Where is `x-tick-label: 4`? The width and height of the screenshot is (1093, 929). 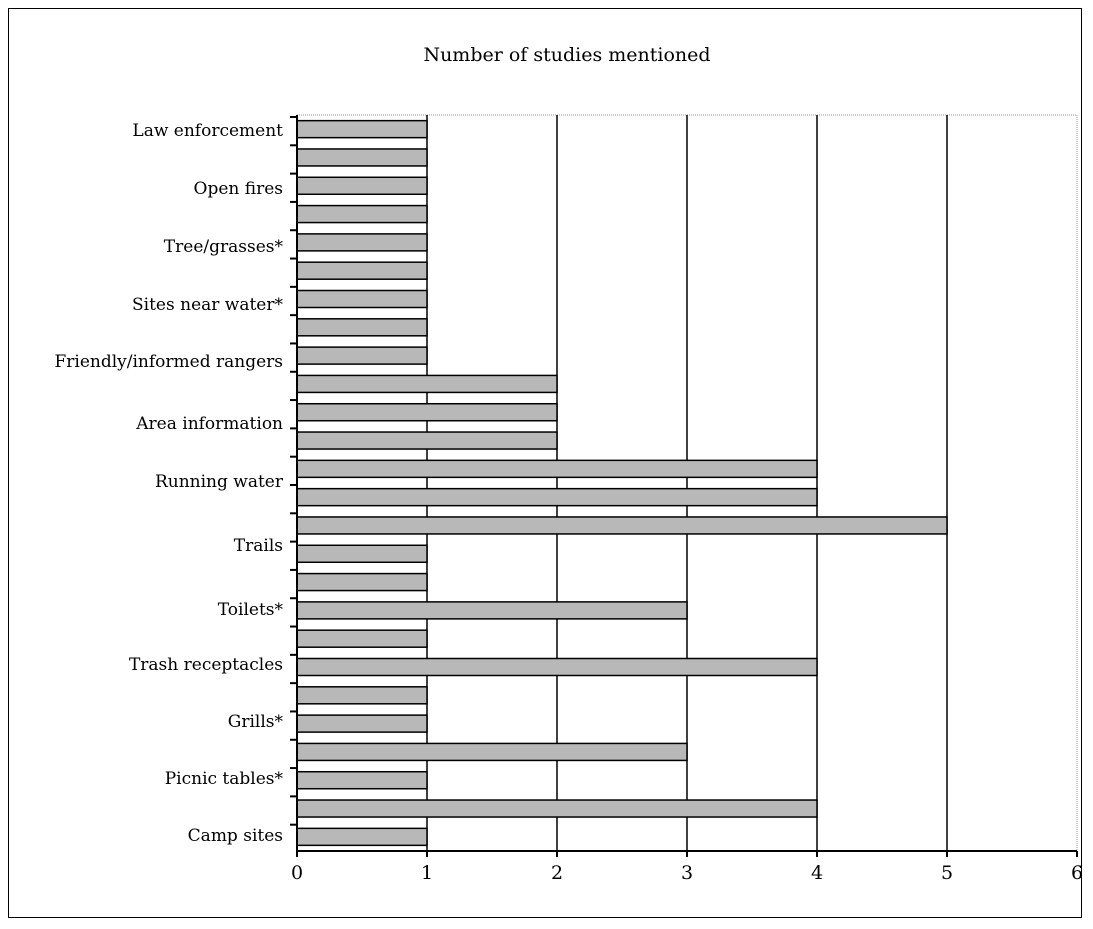 x-tick-label: 4 is located at coordinates (817, 873).